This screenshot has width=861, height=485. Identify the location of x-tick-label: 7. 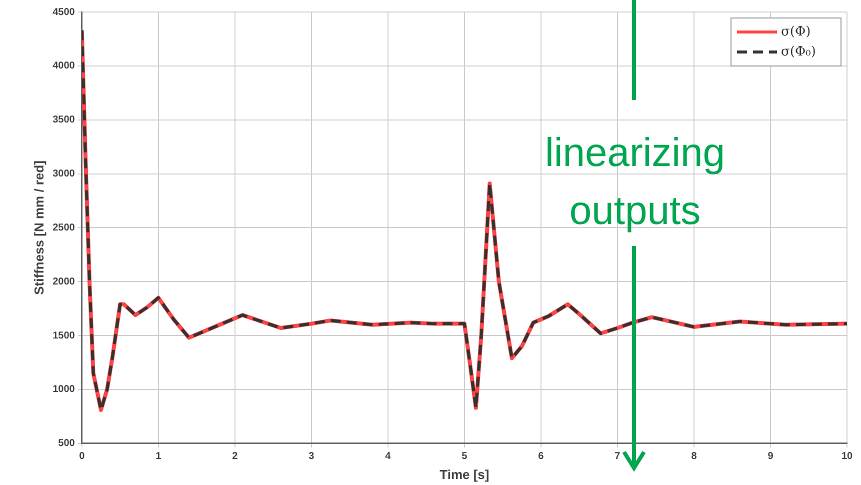
(617, 456).